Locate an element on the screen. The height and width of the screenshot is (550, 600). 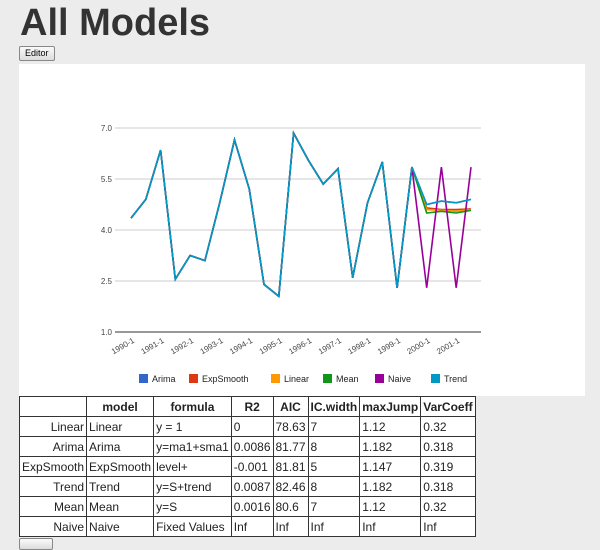
row-name-cell: Trend is located at coordinates (53, 486).